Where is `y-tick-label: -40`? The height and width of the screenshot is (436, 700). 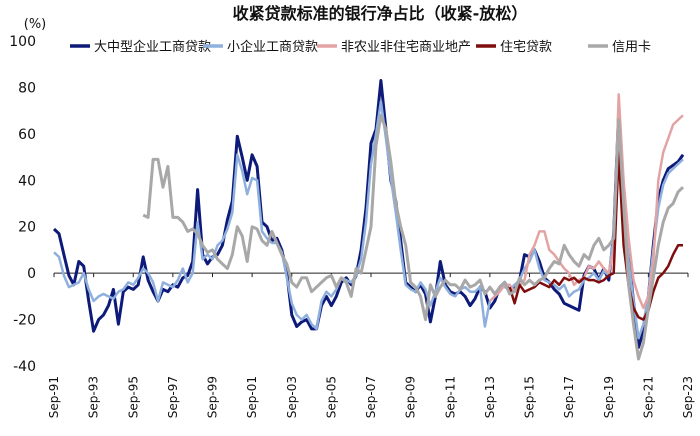 y-tick-label: -40 is located at coordinates (24, 367).